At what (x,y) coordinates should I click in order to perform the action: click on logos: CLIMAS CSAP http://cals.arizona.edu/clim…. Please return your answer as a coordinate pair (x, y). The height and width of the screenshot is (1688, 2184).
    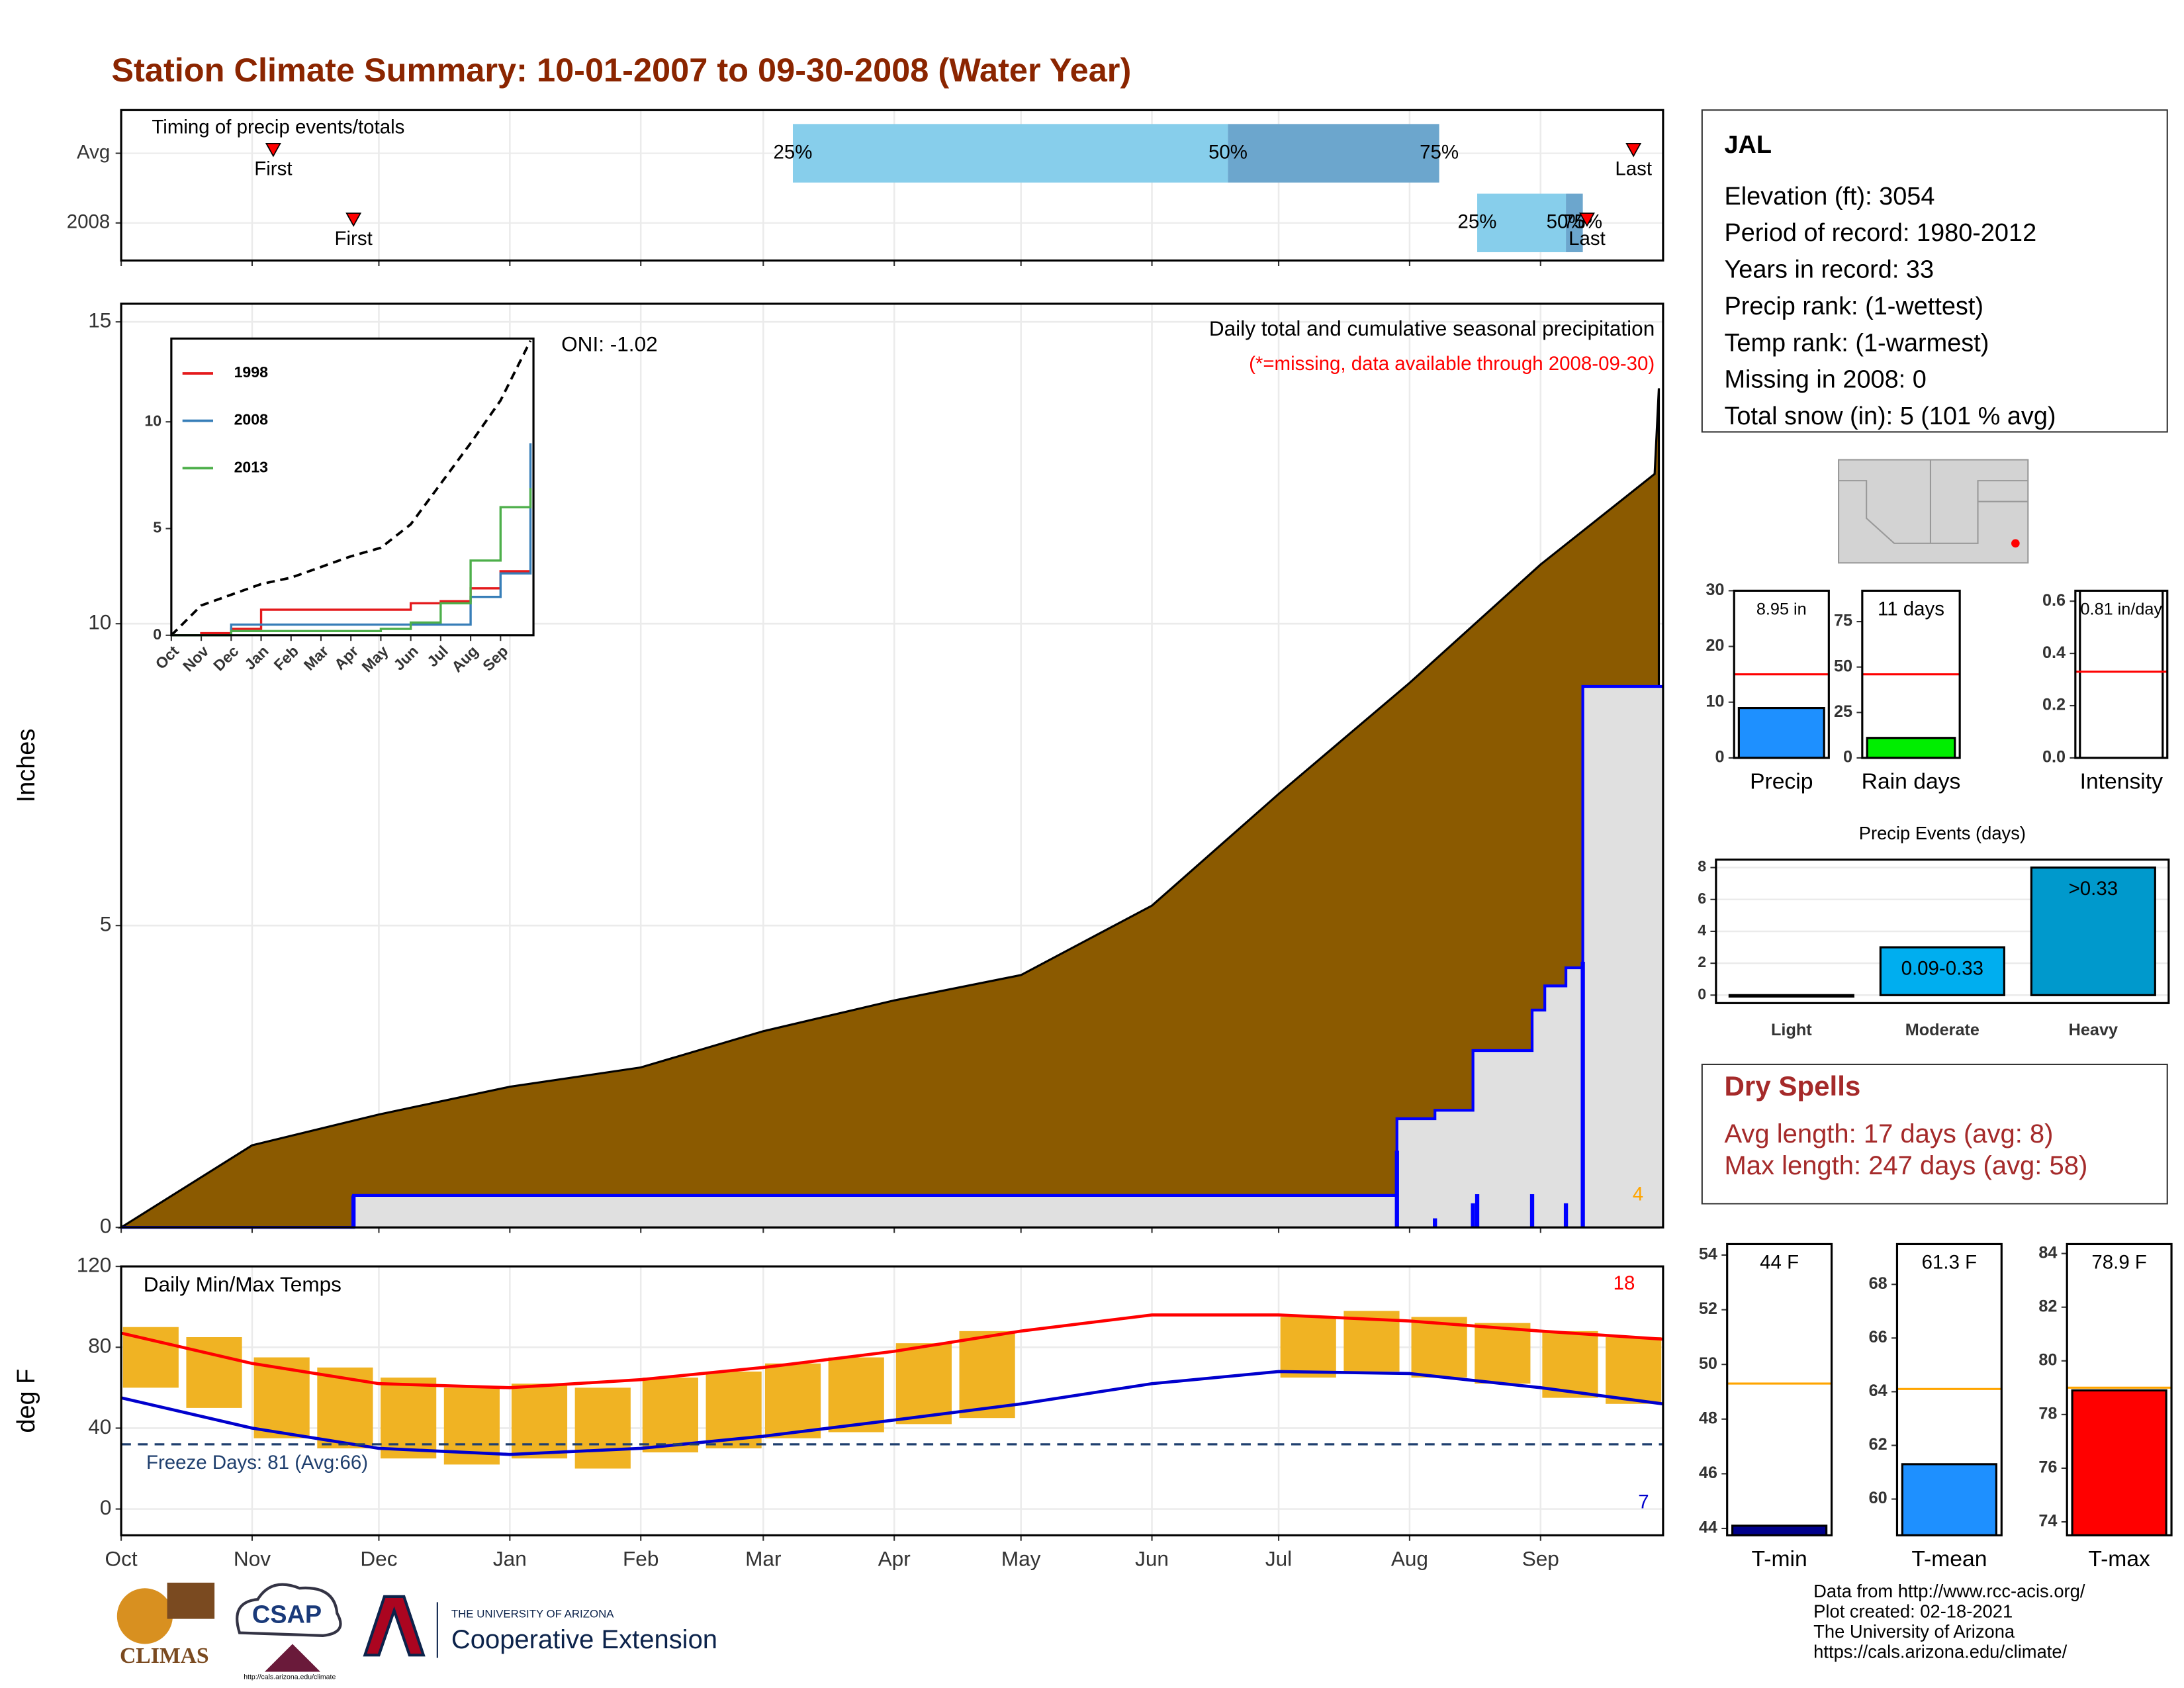
    Looking at the image, I should click on (417, 1631).